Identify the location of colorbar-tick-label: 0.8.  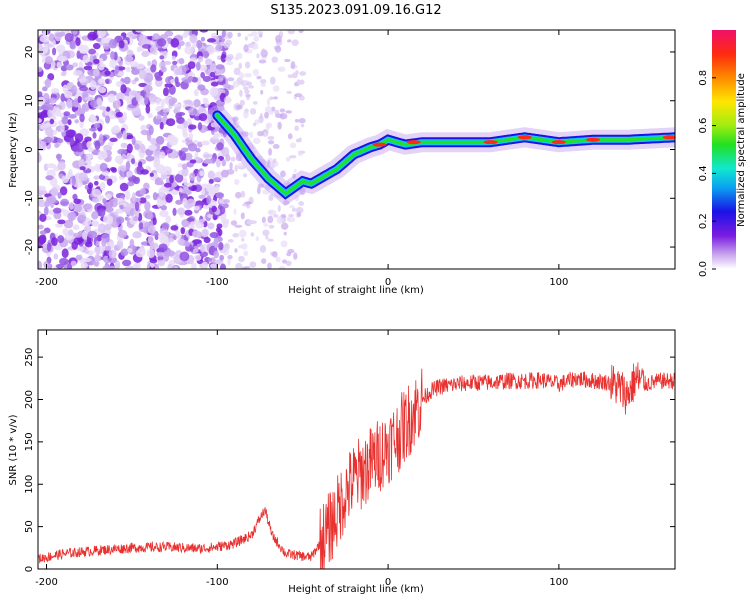
(703, 78).